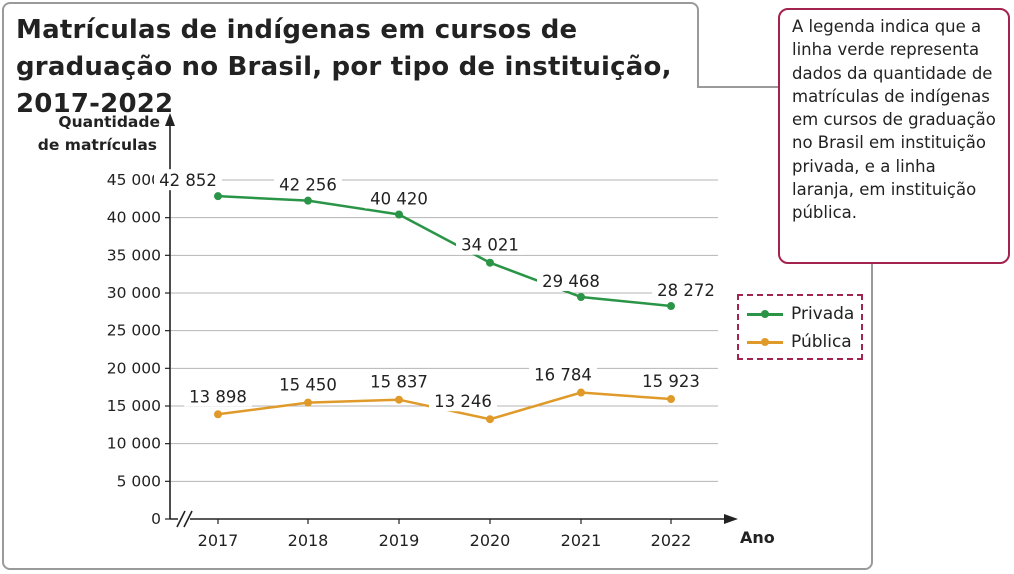  Describe the element at coordinates (170, 119) in the screenshot. I see `y-axis-arrow` at that location.